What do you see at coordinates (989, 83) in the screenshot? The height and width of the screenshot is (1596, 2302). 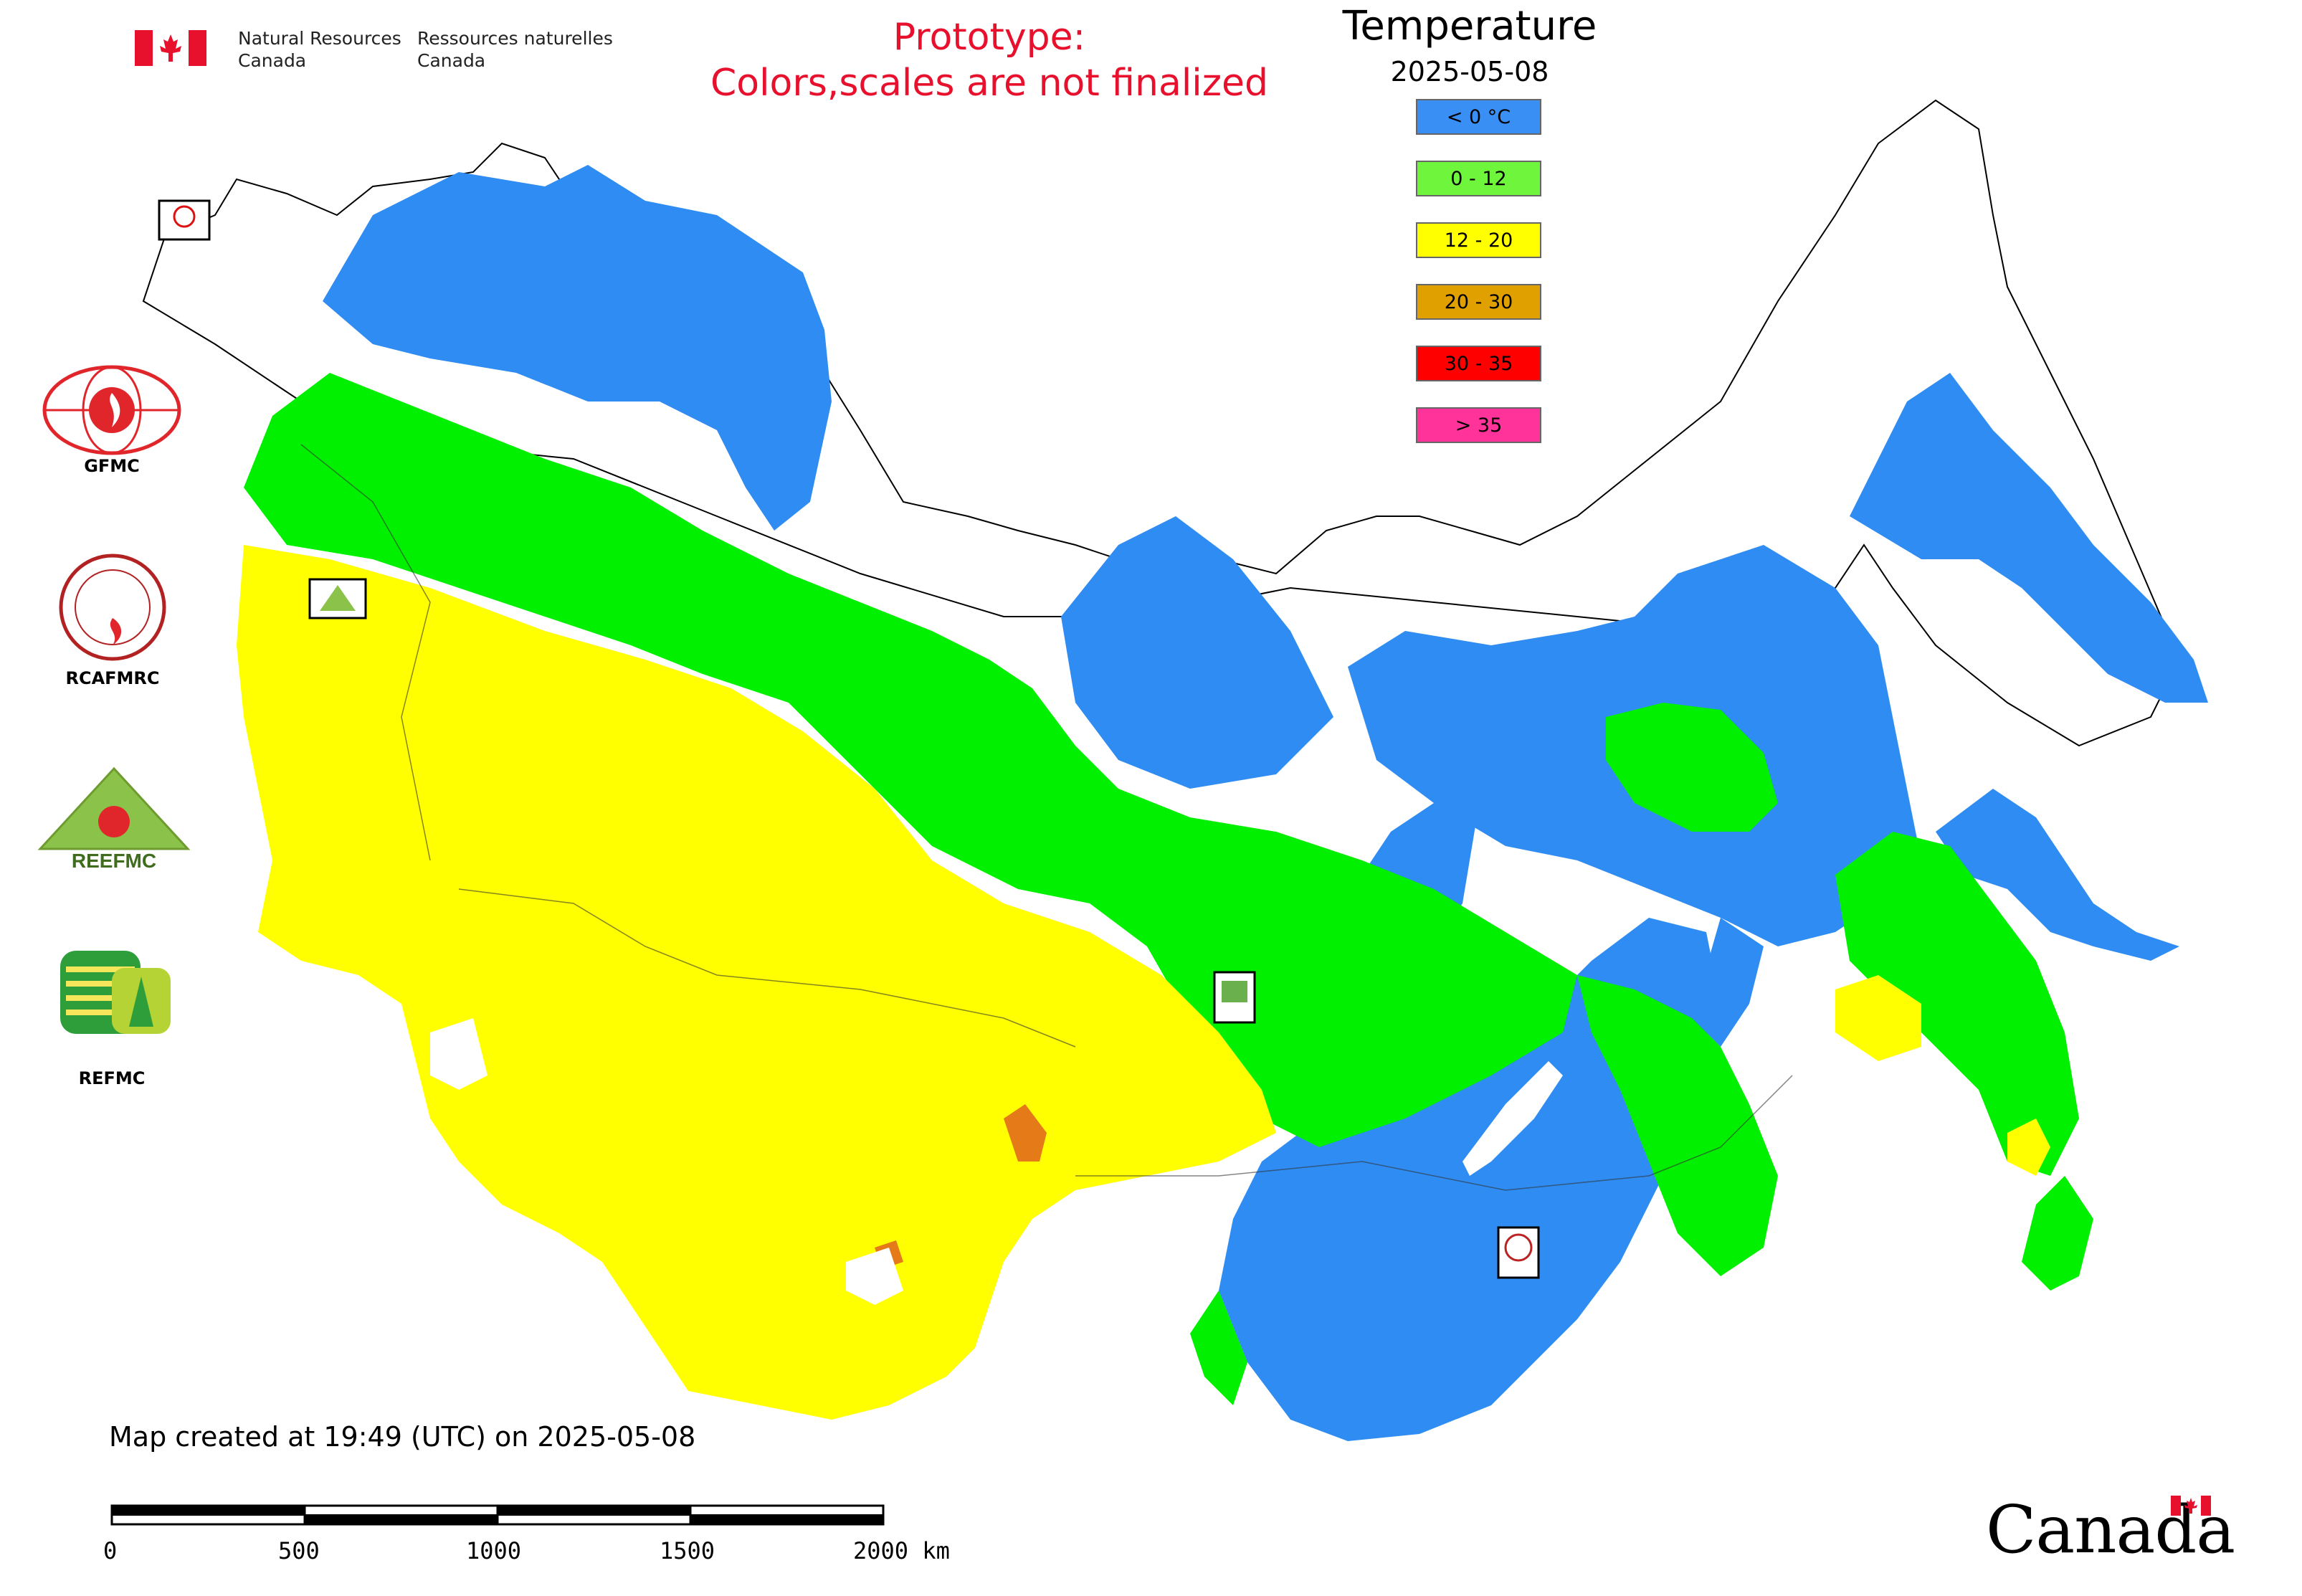 I see `prototype-line2: Colors,scales are not finalized` at bounding box center [989, 83].